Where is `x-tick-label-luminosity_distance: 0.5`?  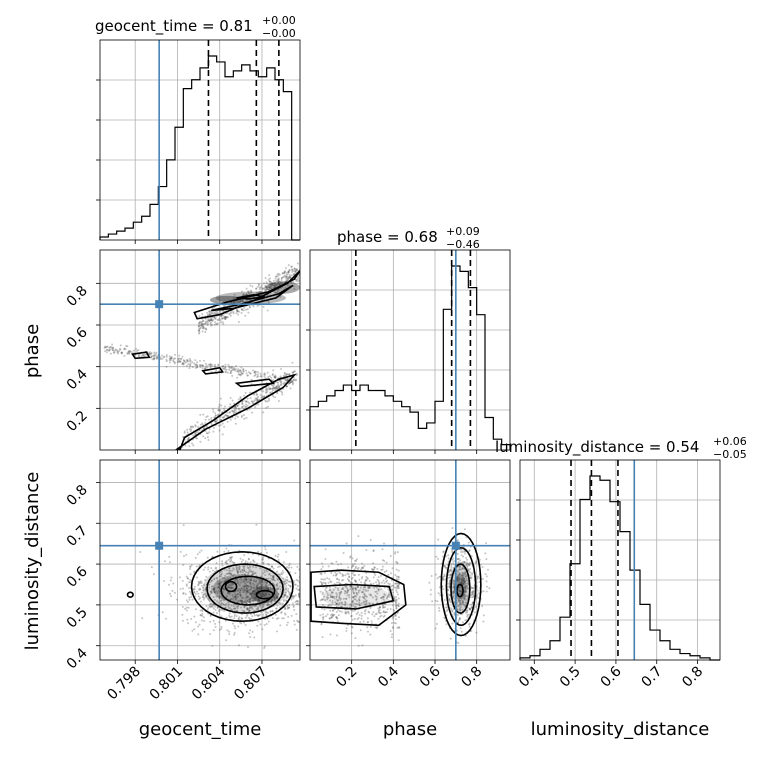 x-tick-label-luminosity_distance: 0.5 is located at coordinates (570, 677).